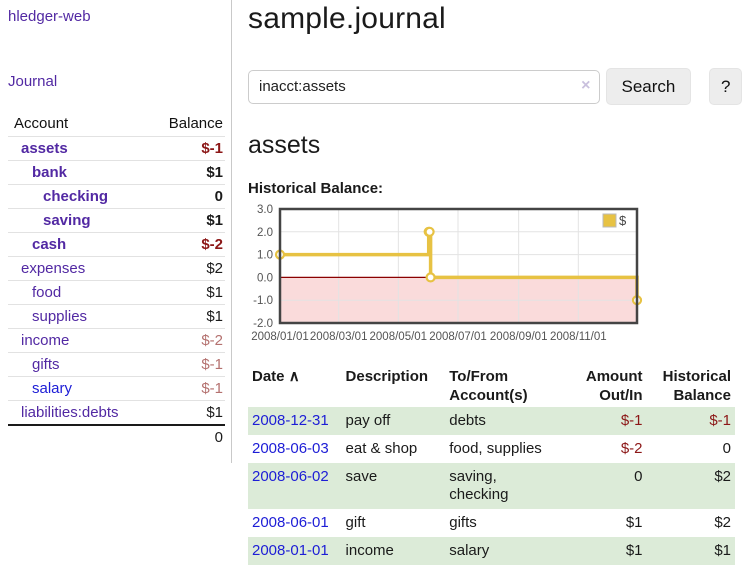 The width and height of the screenshot is (742, 582). Describe the element at coordinates (49, 244) in the screenshot. I see `sidebar-account-link: cash` at that location.